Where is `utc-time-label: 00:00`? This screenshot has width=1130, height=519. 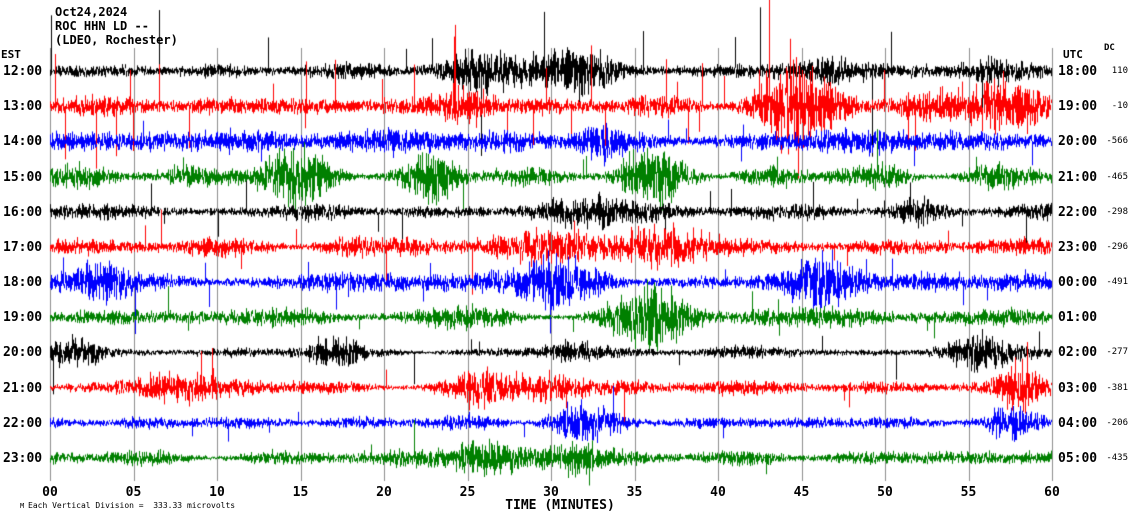 utc-time-label: 00:00 is located at coordinates (1078, 283).